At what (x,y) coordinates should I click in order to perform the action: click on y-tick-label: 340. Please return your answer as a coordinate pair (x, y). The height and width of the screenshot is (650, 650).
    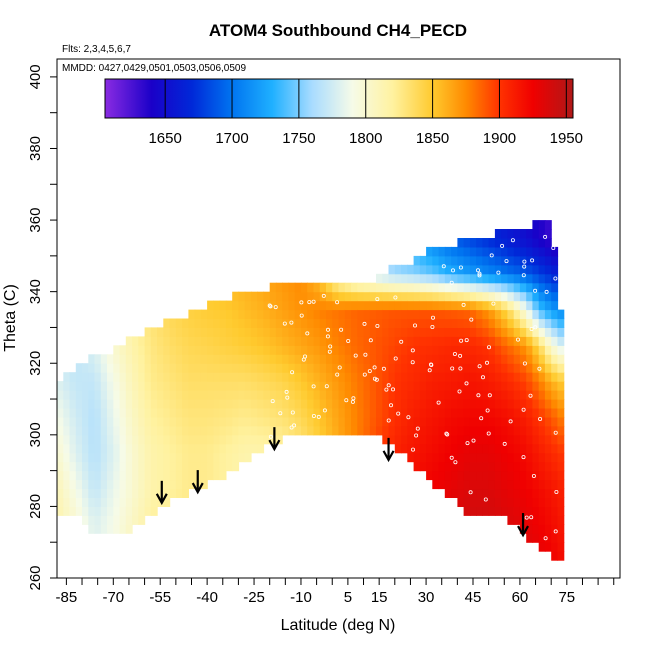
    Looking at the image, I should click on (35, 291).